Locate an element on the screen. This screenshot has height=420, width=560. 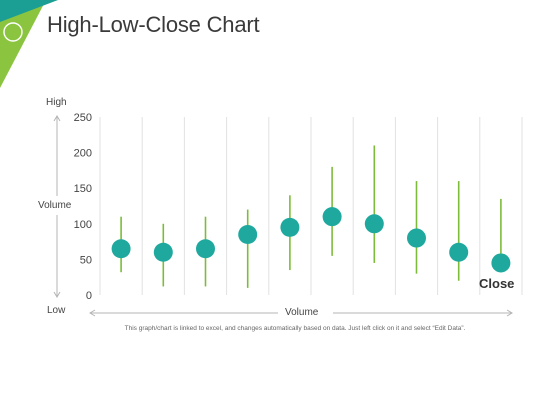
low-label: Low is located at coordinates (56, 310).